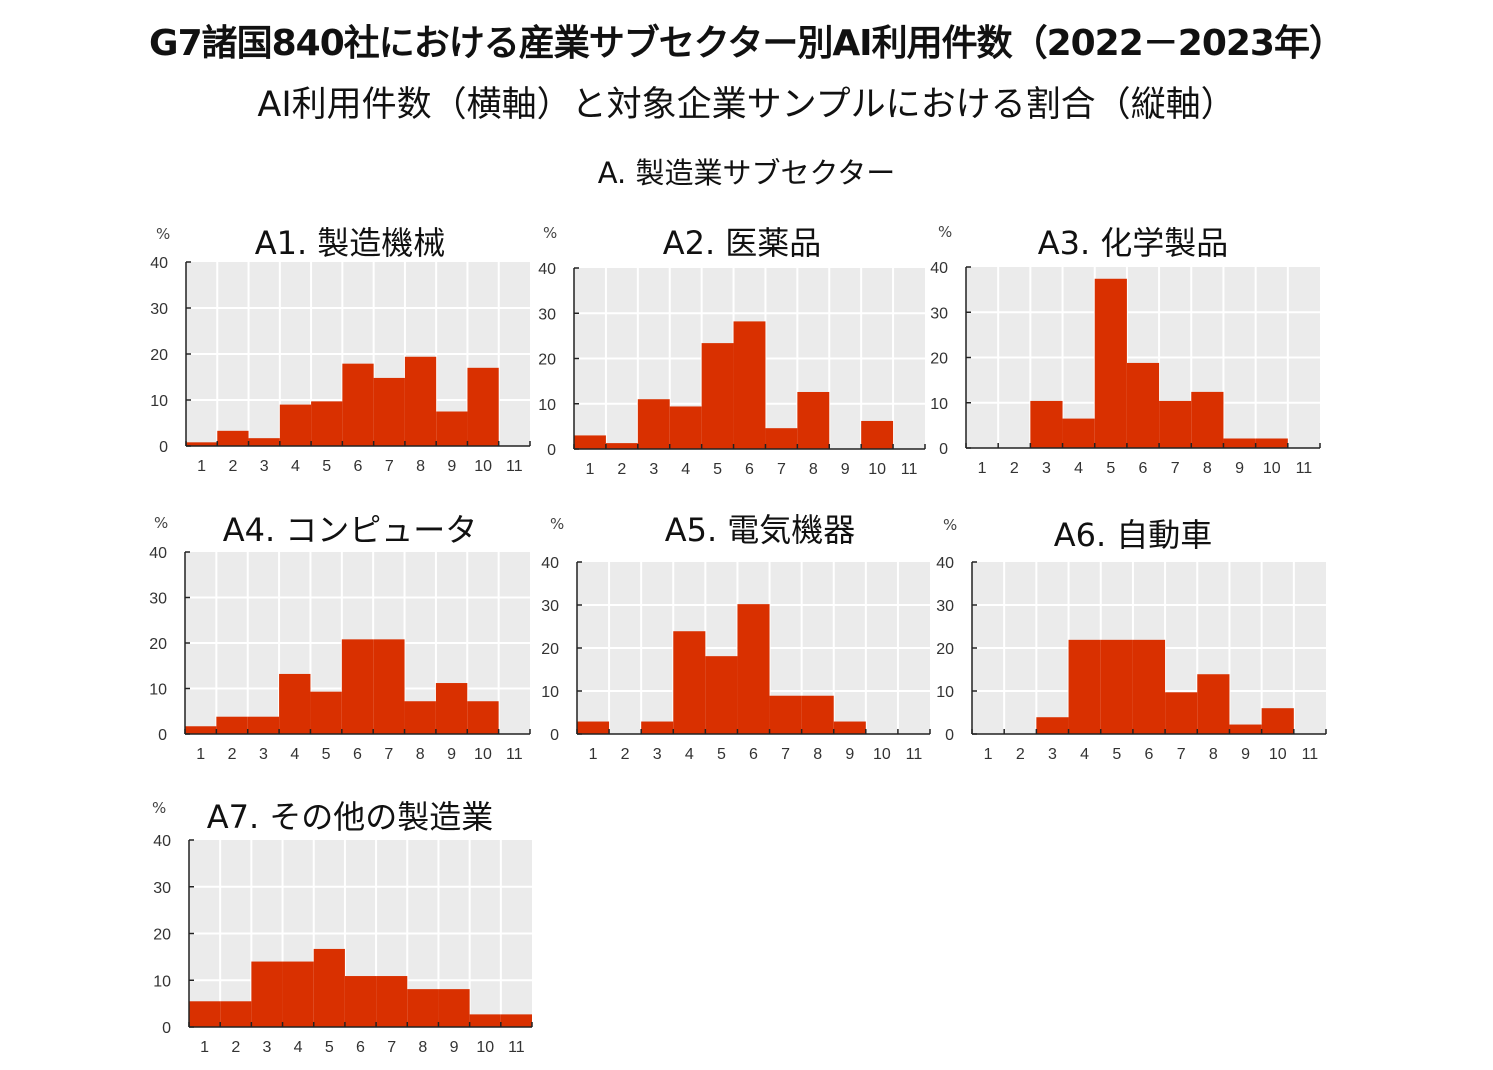 This screenshot has width=1493, height=1070. What do you see at coordinates (1014, 468) in the screenshot?
I see `x-tick-label: 2` at bounding box center [1014, 468].